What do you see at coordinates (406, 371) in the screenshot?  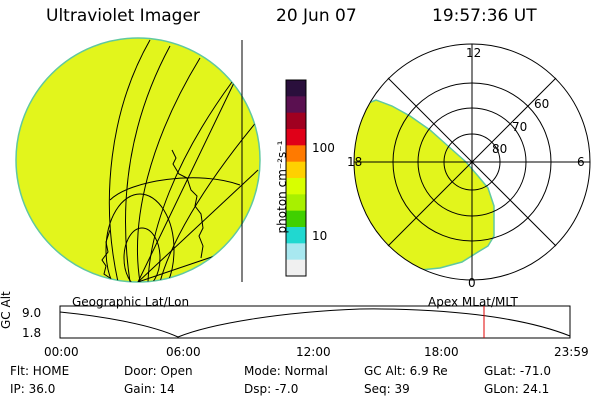 I see `info-gc-alt: GC Alt: 6.9 Re` at bounding box center [406, 371].